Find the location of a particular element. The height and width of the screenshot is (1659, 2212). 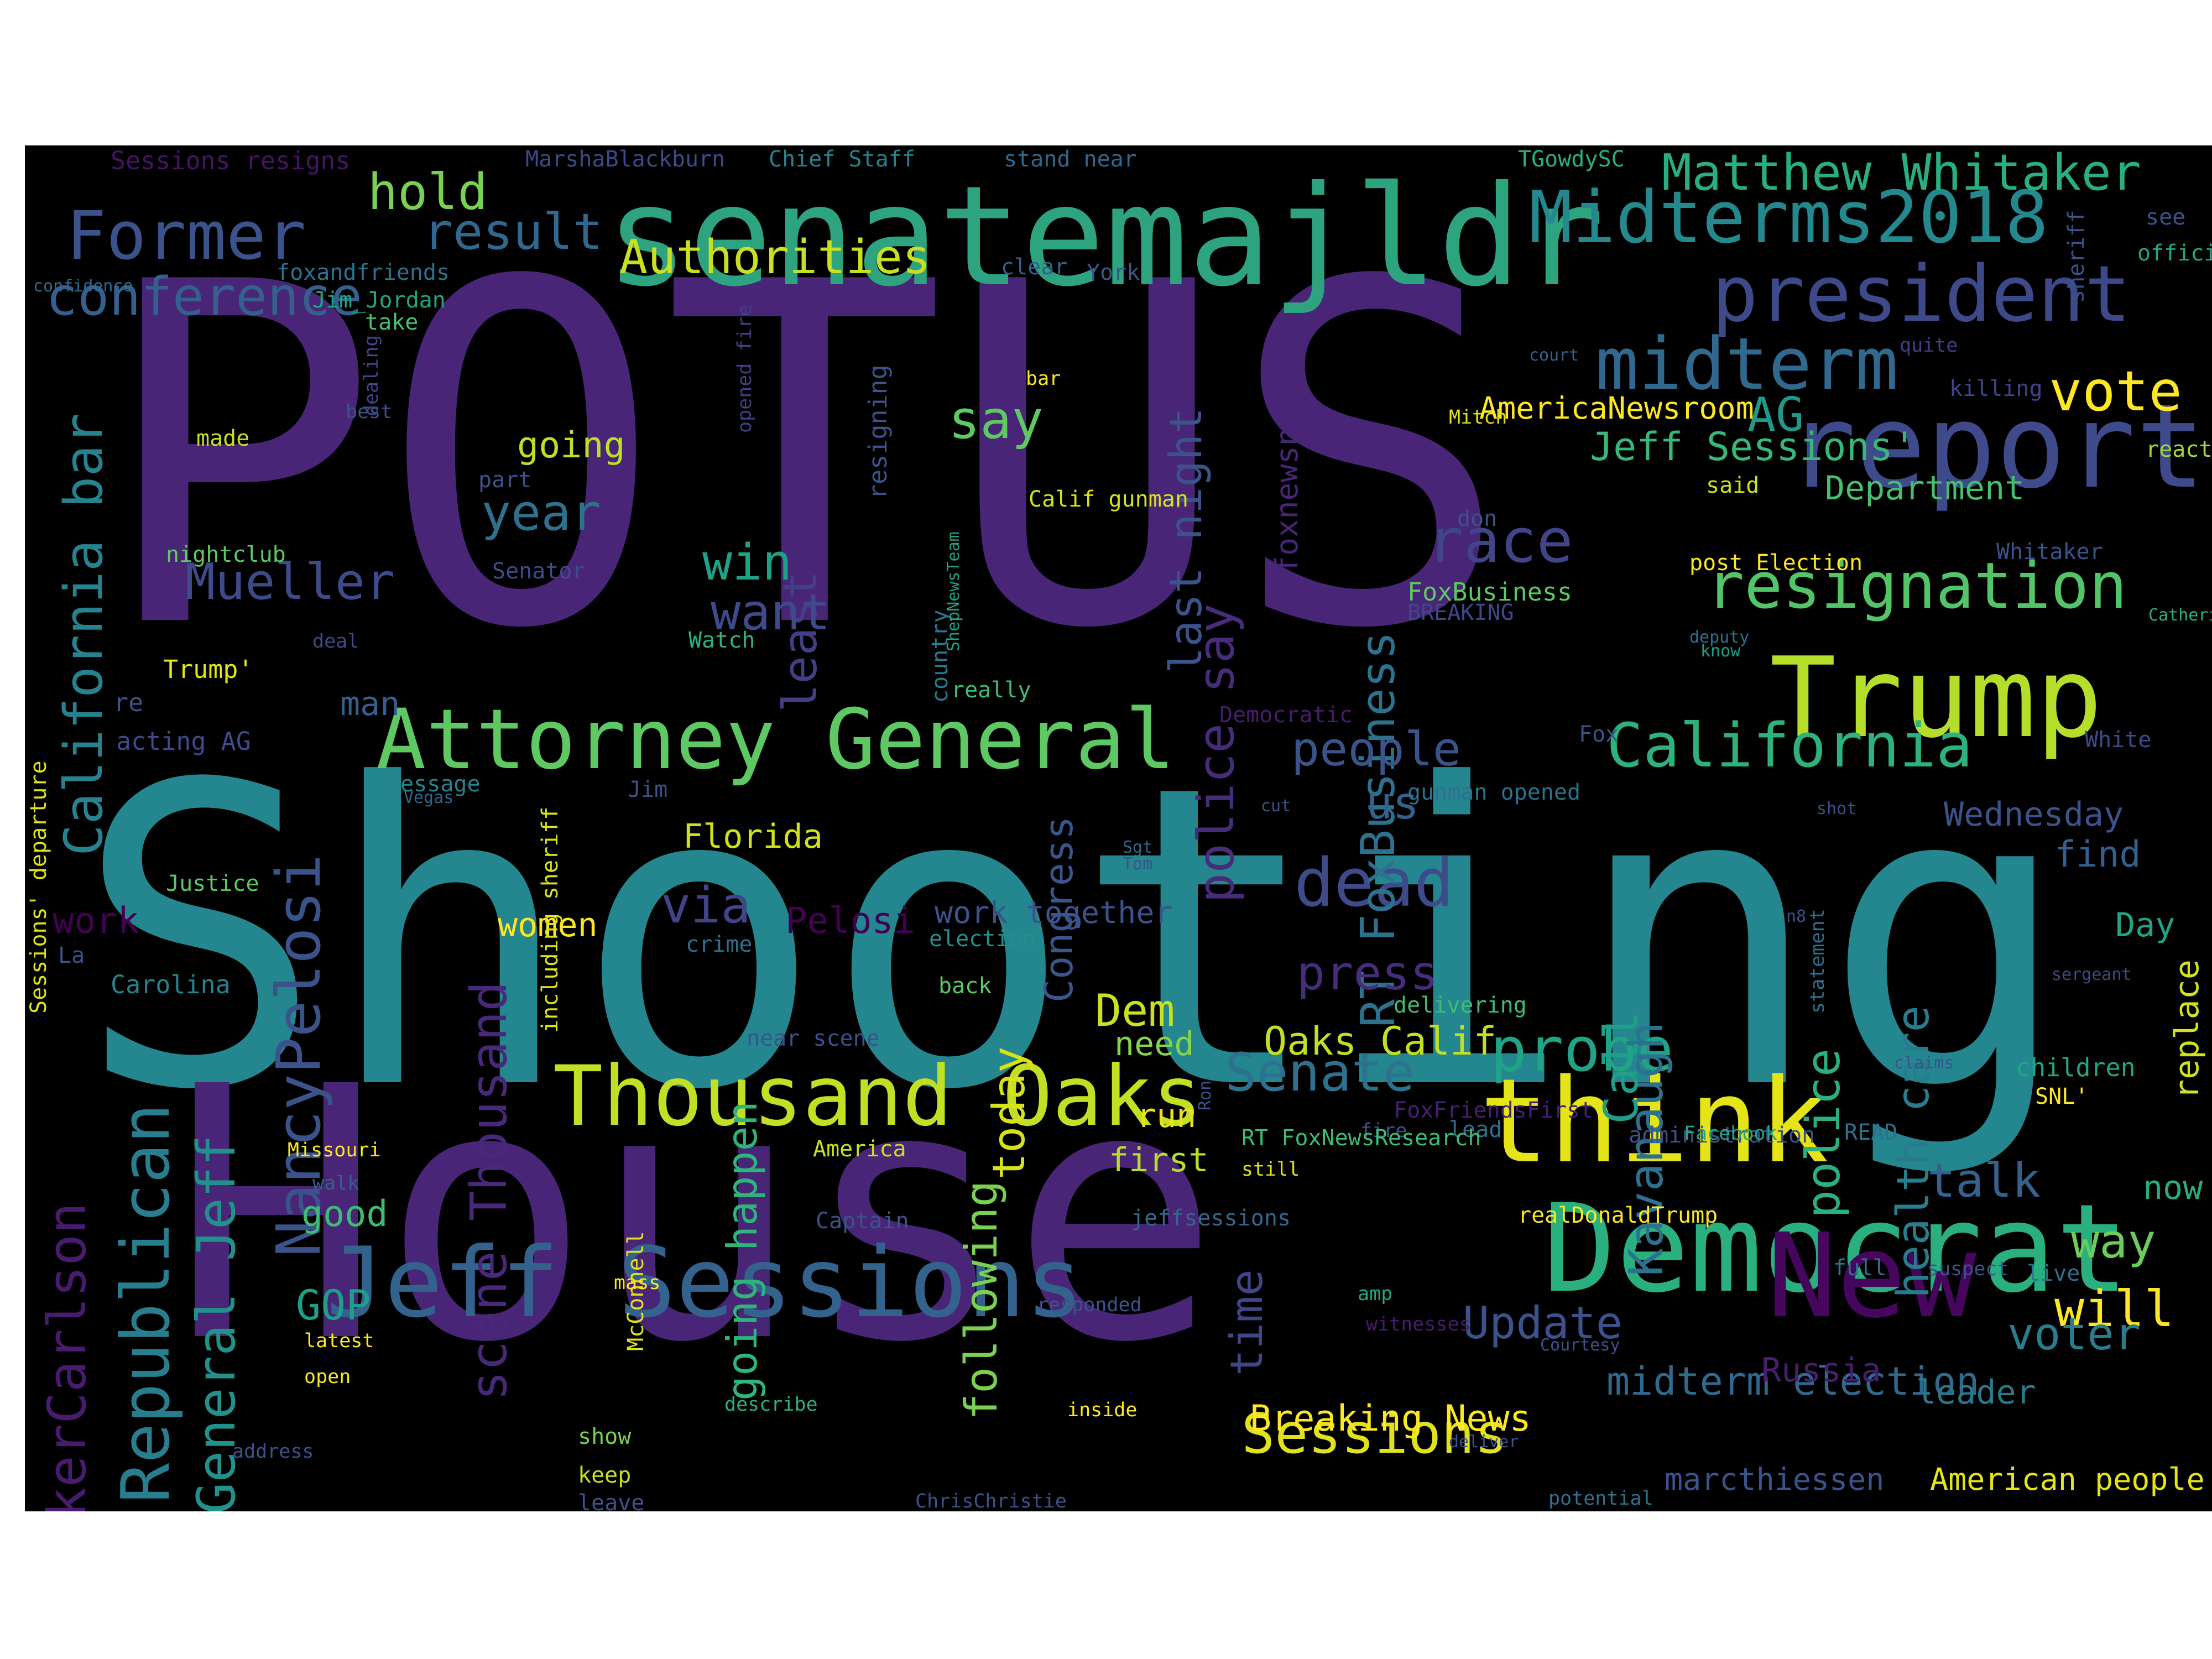

word: sheriff is located at coordinates (2076, 257).